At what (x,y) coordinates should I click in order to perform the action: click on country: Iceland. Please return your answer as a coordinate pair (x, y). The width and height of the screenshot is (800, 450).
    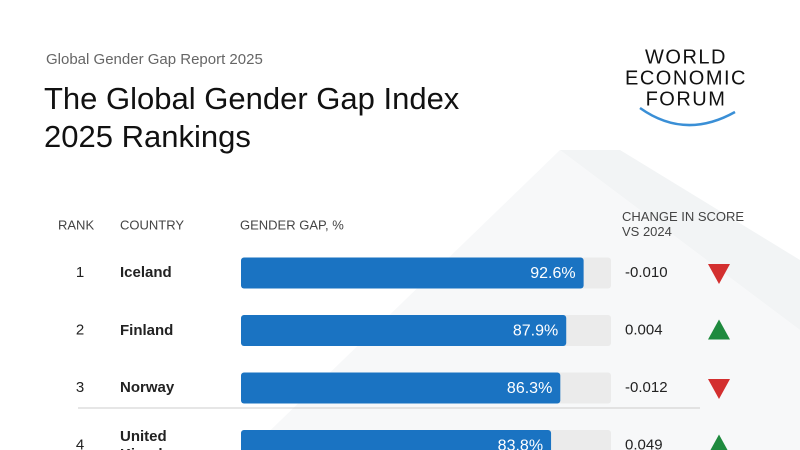
    Looking at the image, I should click on (146, 273).